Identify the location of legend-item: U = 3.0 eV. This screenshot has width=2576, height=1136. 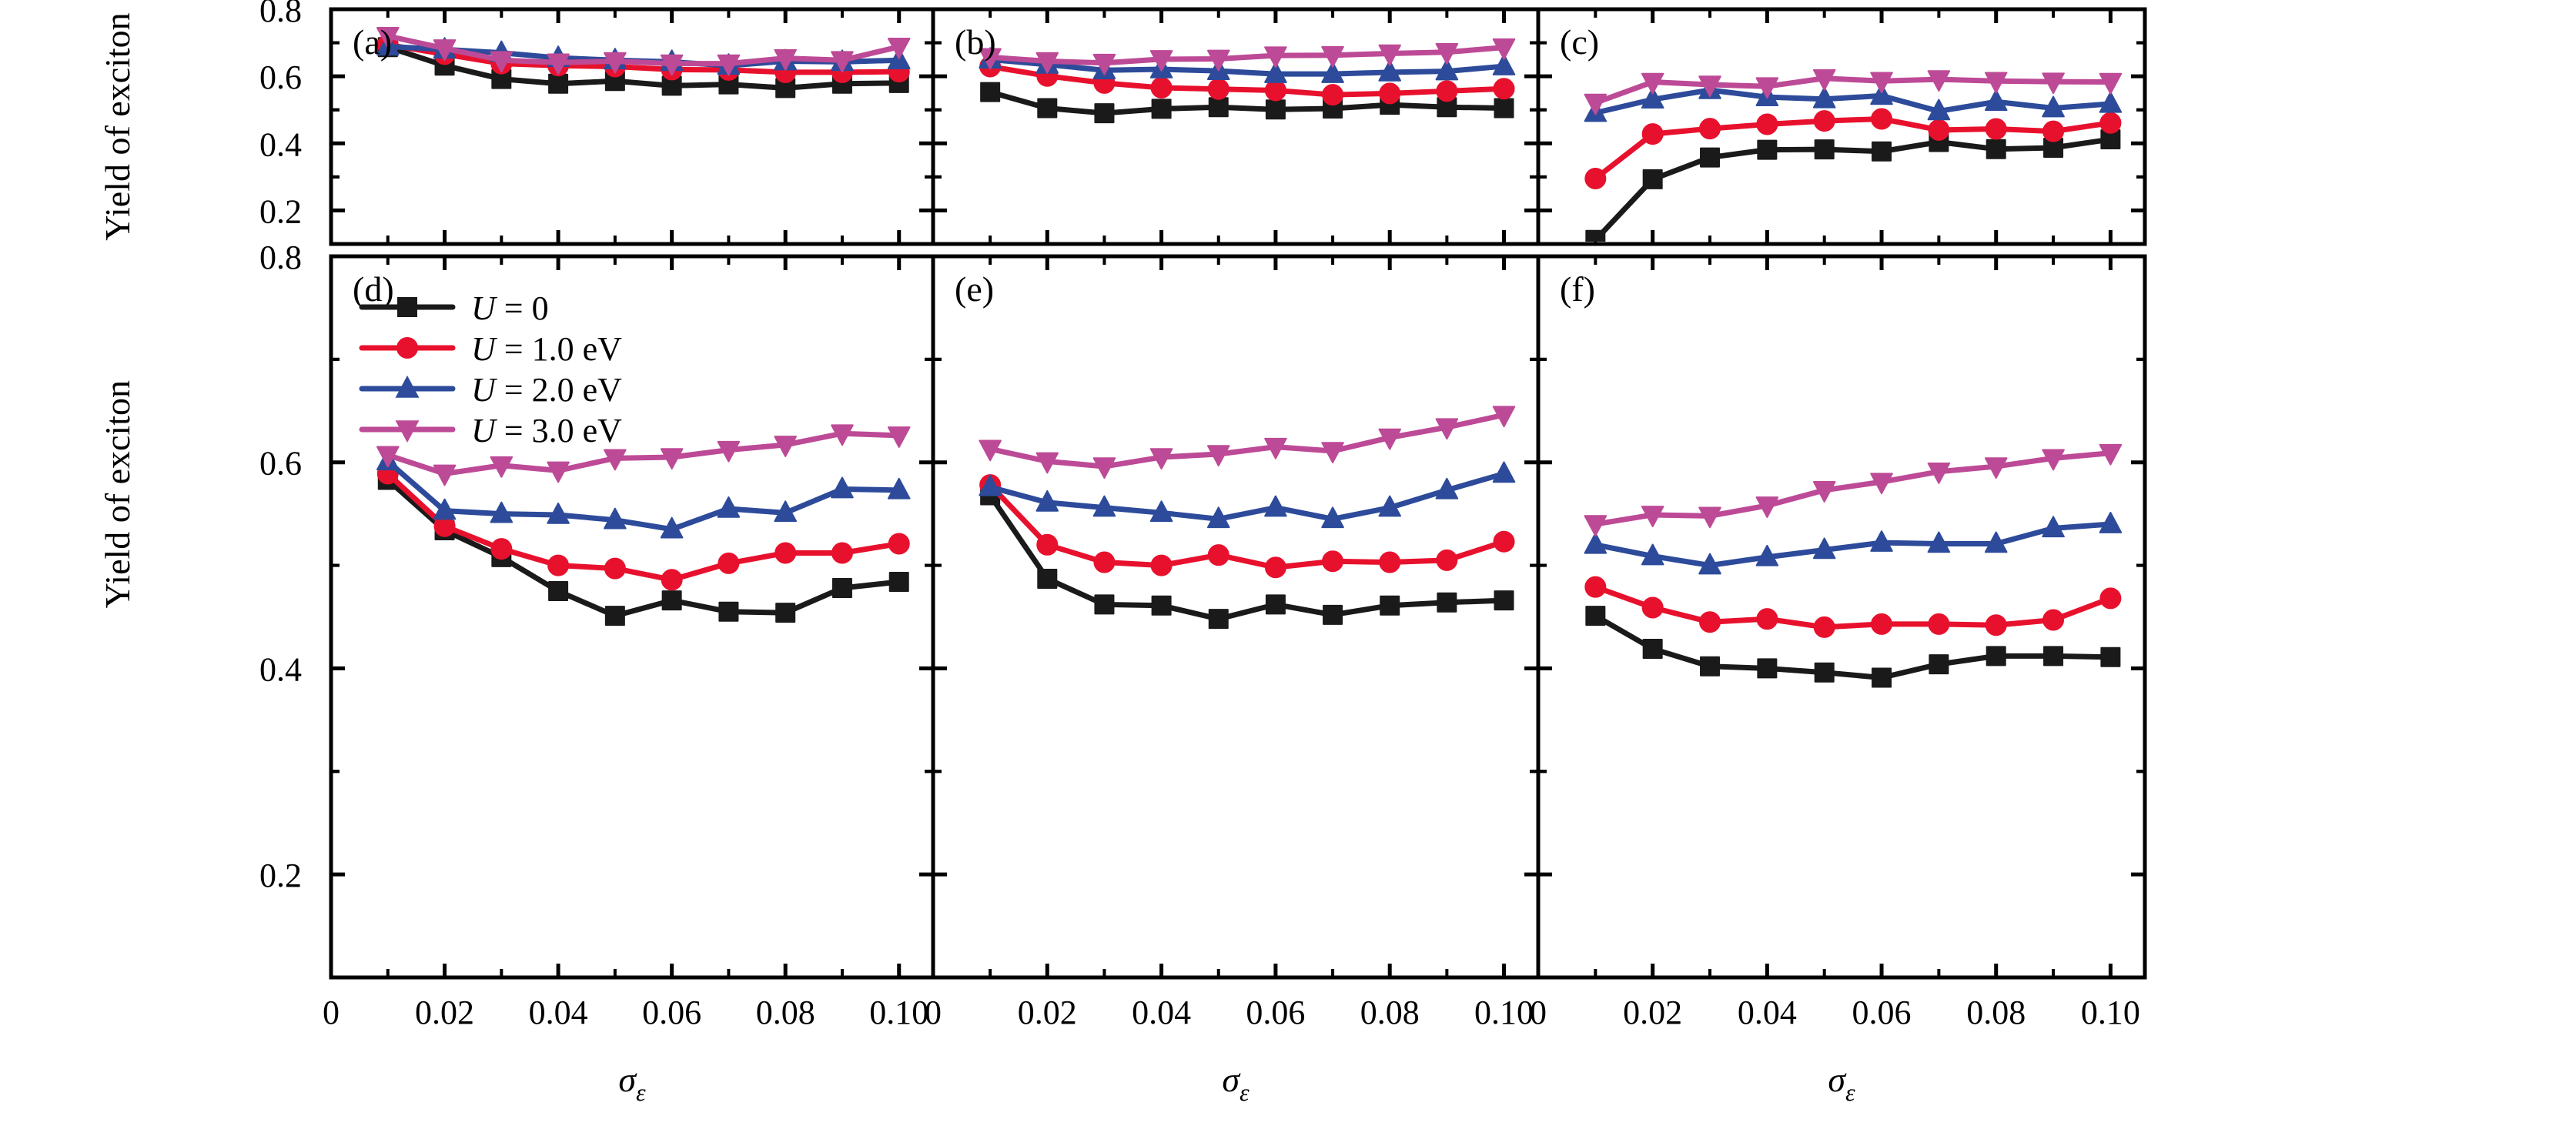
(491, 430).